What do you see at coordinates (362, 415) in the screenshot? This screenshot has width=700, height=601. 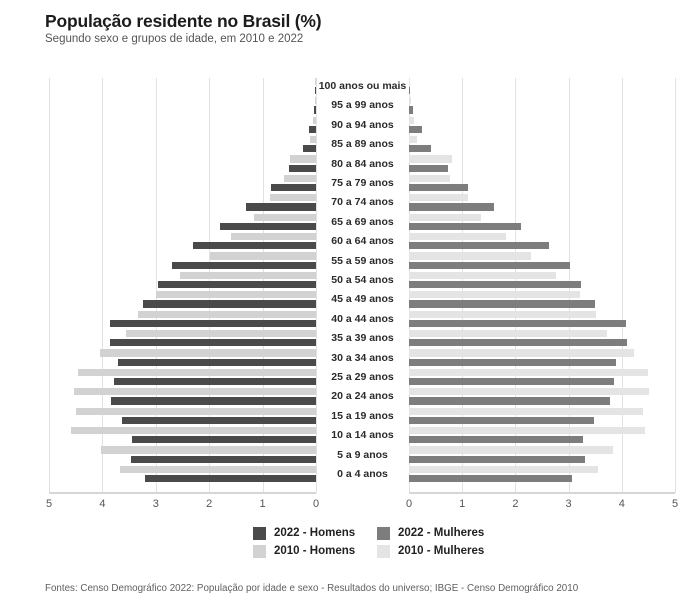 I see `age-group-label: 15 a 19 anos` at bounding box center [362, 415].